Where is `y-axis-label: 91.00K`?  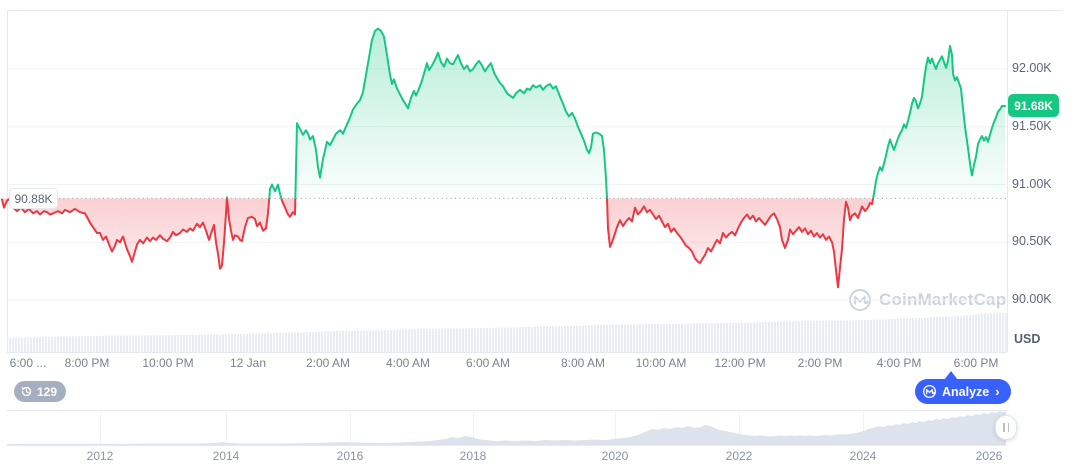 y-axis-label: 91.00K is located at coordinates (1032, 183).